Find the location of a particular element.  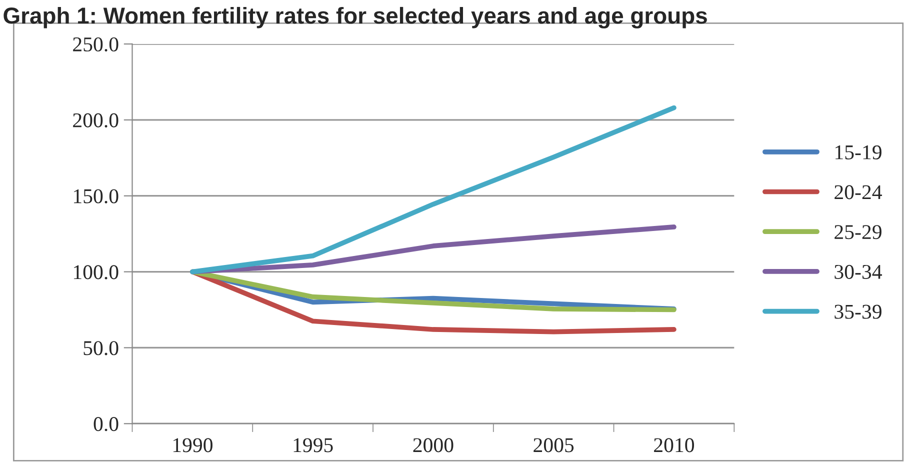

x-tick-label: 2000 is located at coordinates (433, 445).